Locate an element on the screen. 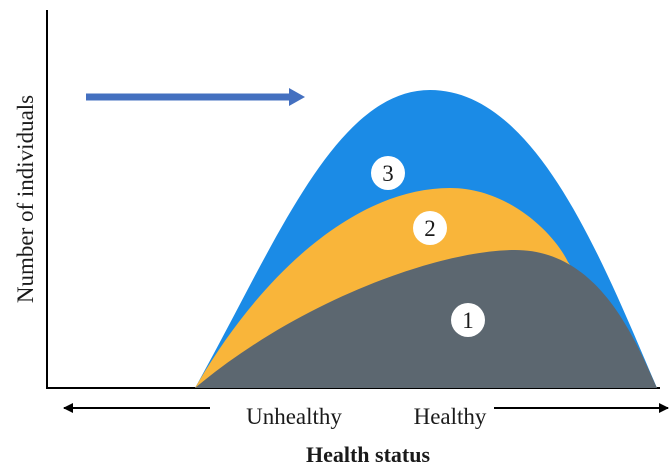 Image resolution: width=671 pixels, height=471 pixels. series-badge-3: 3 is located at coordinates (388, 173).